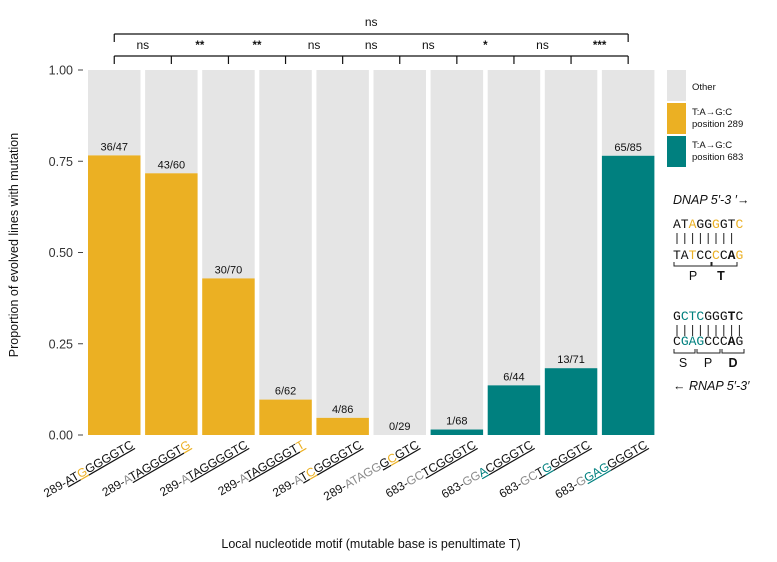  Describe the element at coordinates (711, 200) in the screenshot. I see `dnap-direction-label: DNAP 5′-3 ′→` at that location.